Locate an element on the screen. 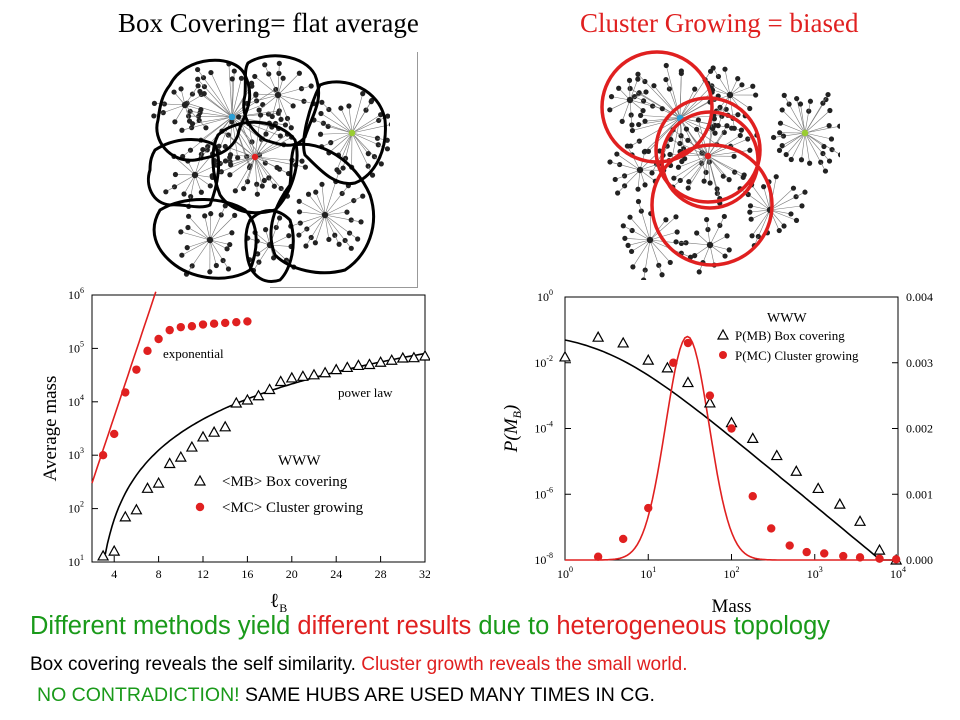  y-tick-exponent: 3 is located at coordinates (82, 450).